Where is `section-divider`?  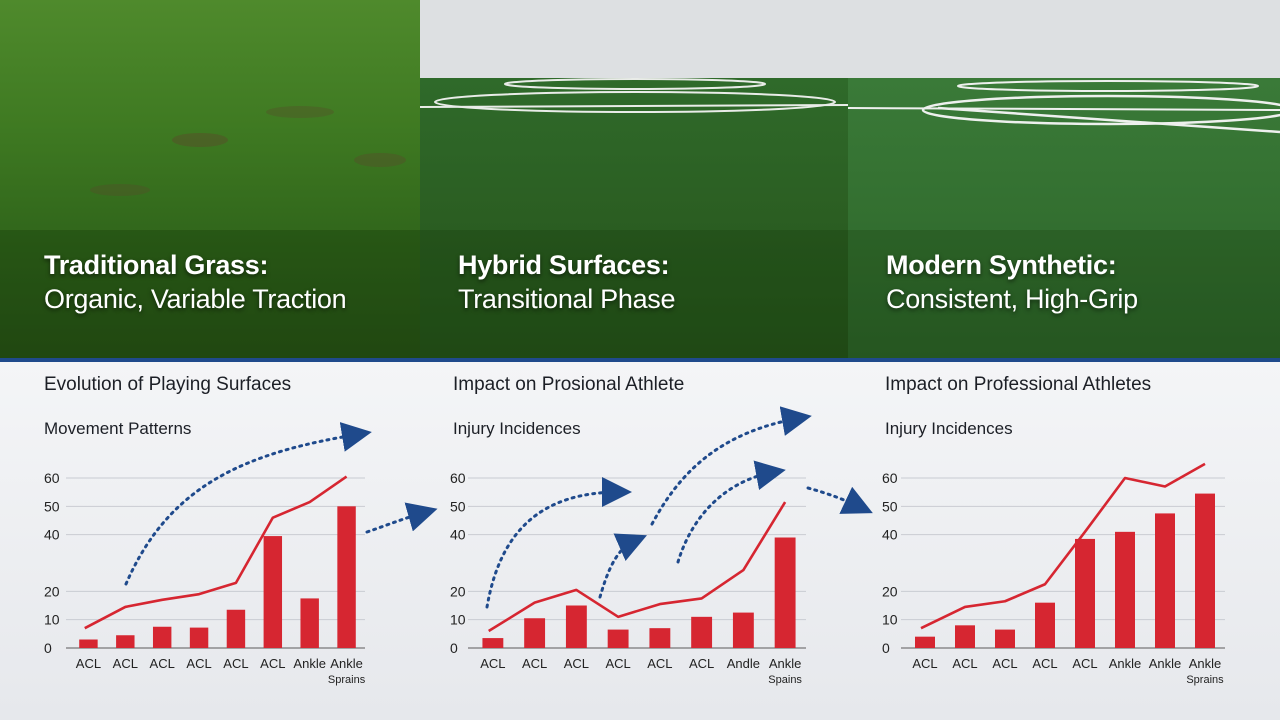
section-divider is located at coordinates (640, 360).